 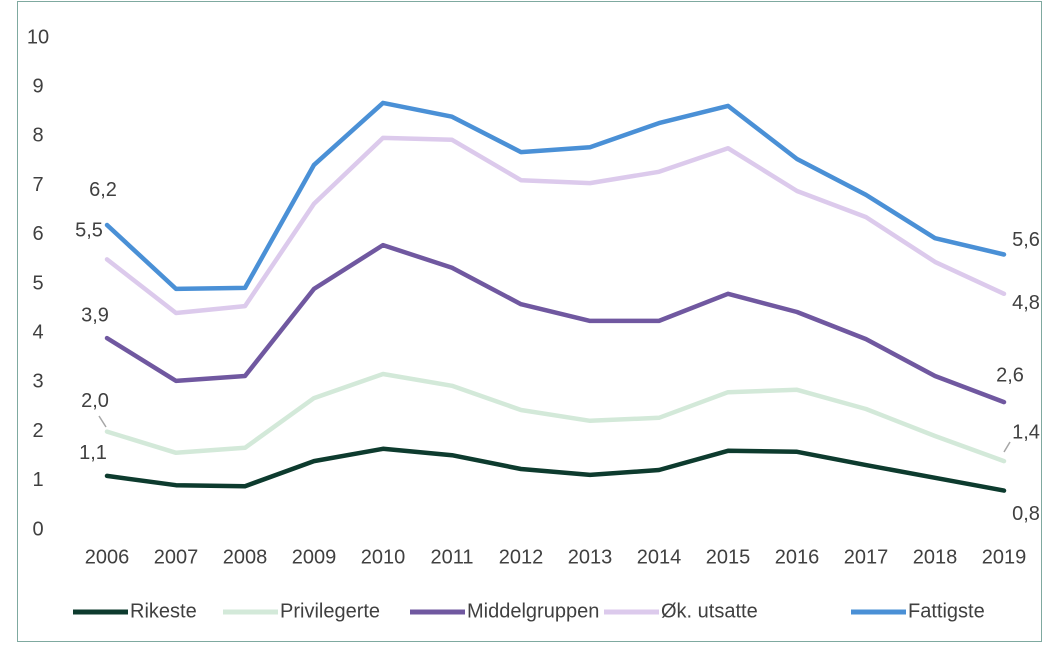 What do you see at coordinates (93, 453) in the screenshot?
I see `data-label: 1,1` at bounding box center [93, 453].